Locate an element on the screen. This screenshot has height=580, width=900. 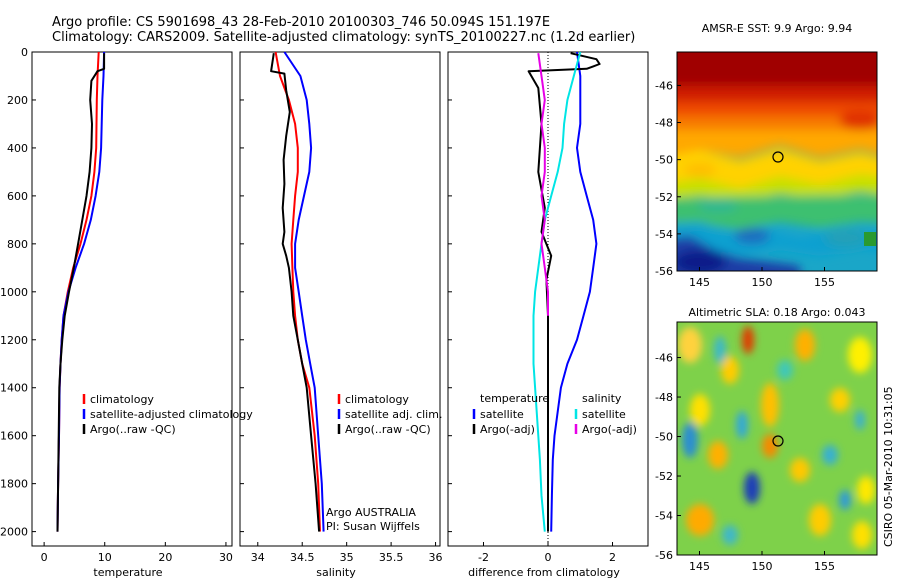
argo-source-label: Argo AUSTRALIA is located at coordinates (371, 512).